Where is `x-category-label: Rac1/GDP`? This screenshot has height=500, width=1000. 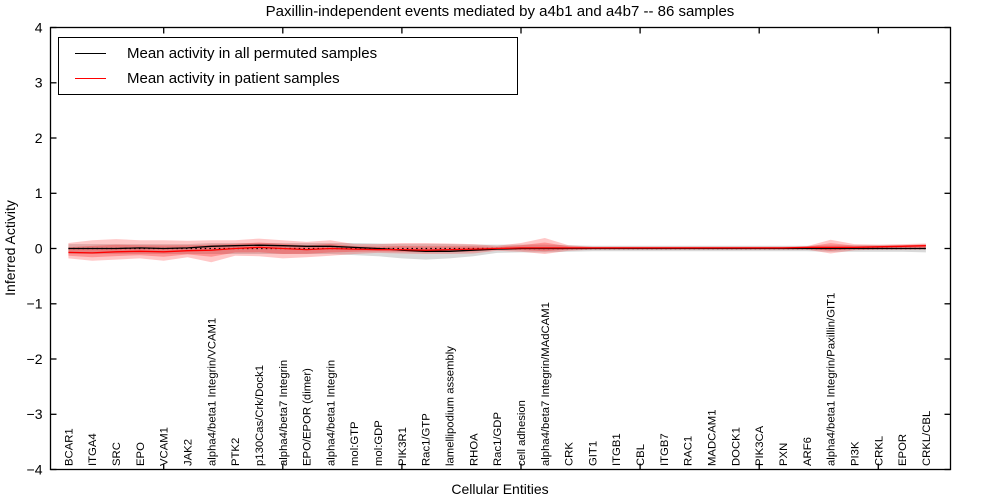 x-category-label: Rac1/GDP is located at coordinates (498, 439).